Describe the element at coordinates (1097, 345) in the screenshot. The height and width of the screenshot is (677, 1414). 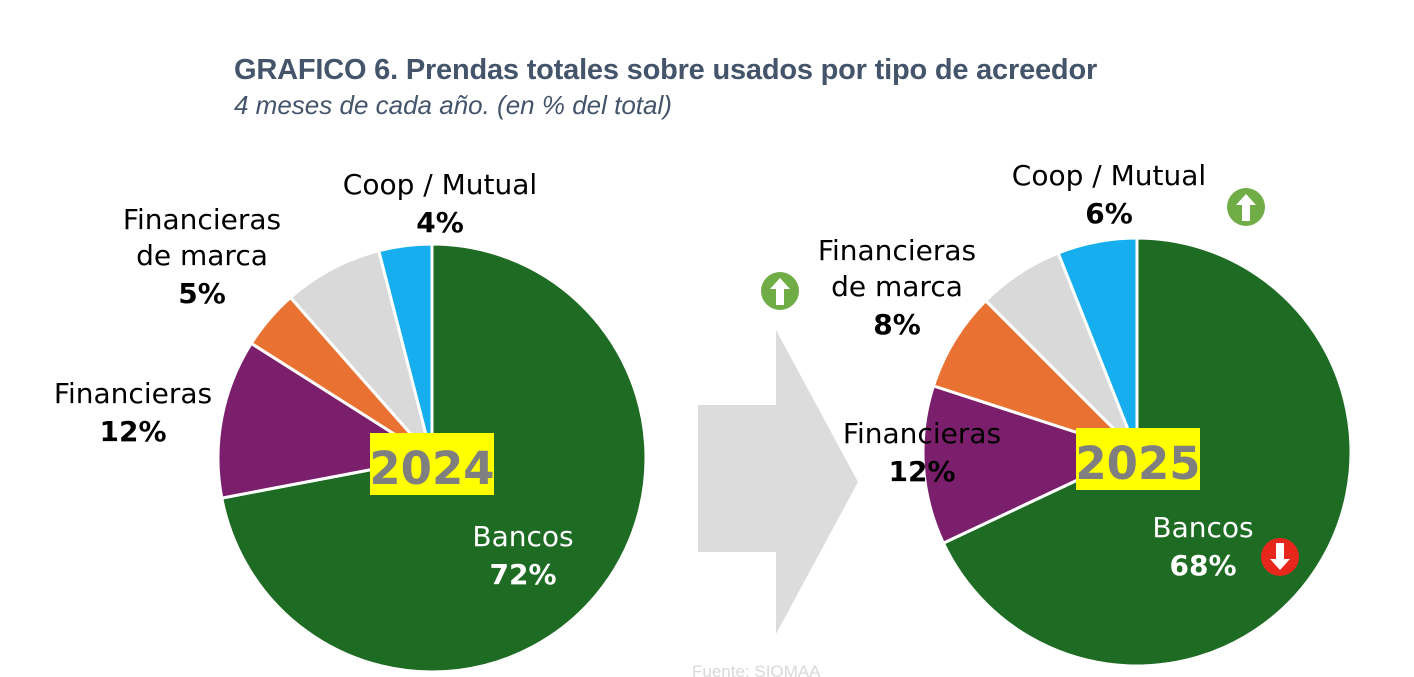
I see `pie-slice-coop-mutual-2025` at that location.